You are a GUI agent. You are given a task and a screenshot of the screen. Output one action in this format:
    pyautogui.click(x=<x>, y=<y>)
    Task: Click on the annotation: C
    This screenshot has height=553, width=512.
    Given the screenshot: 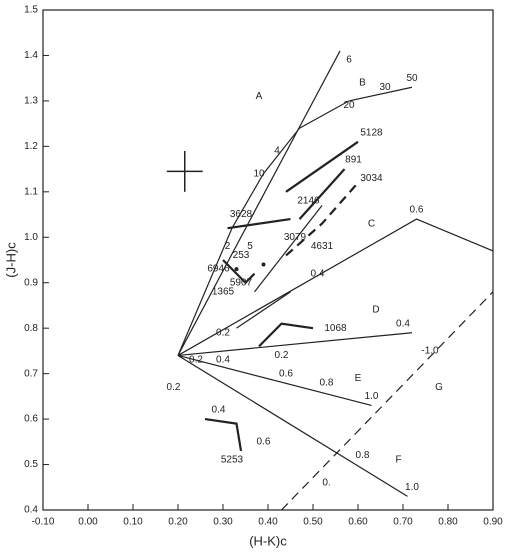 What is the action you would take?
    pyautogui.click(x=371, y=223)
    